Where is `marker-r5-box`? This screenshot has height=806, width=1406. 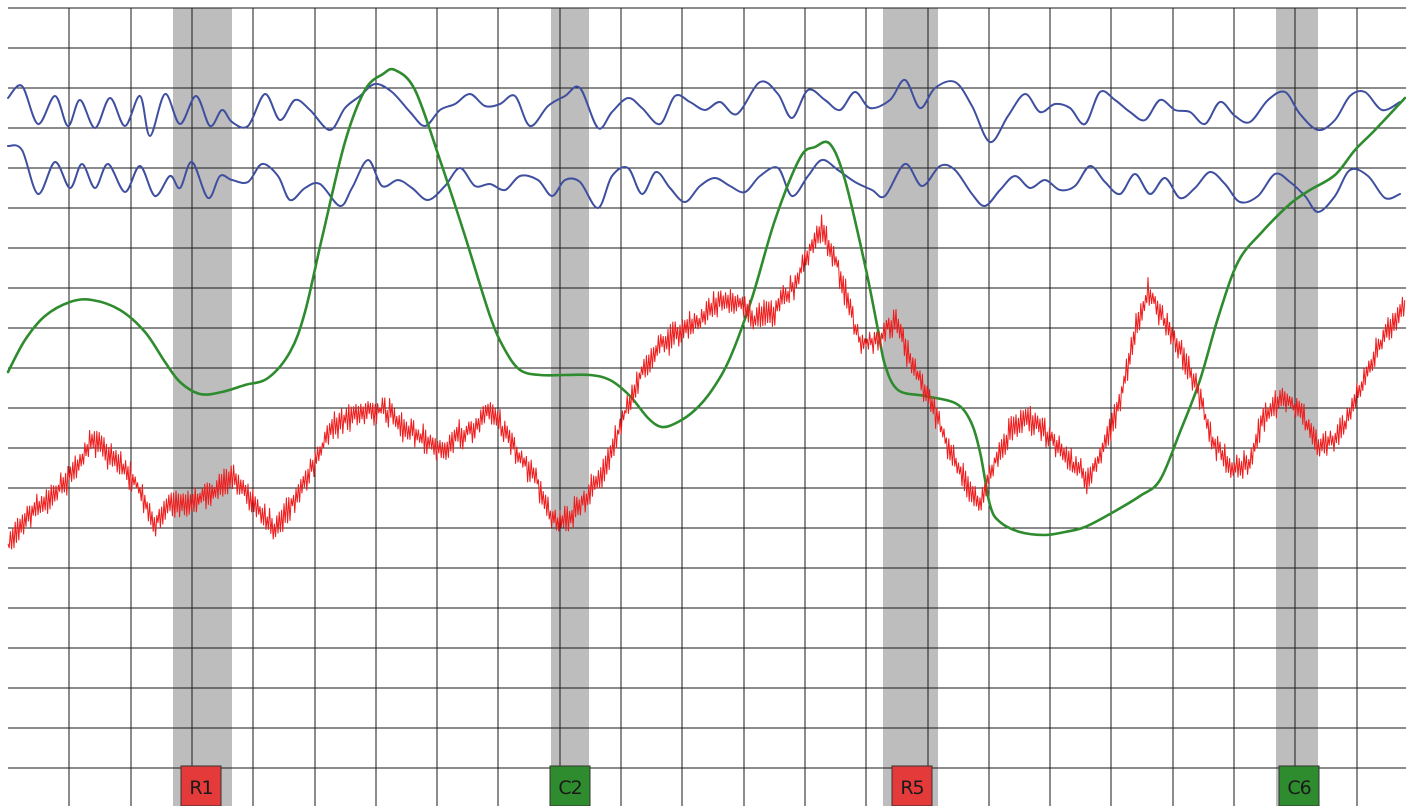 marker-r5-box is located at coordinates (912, 785).